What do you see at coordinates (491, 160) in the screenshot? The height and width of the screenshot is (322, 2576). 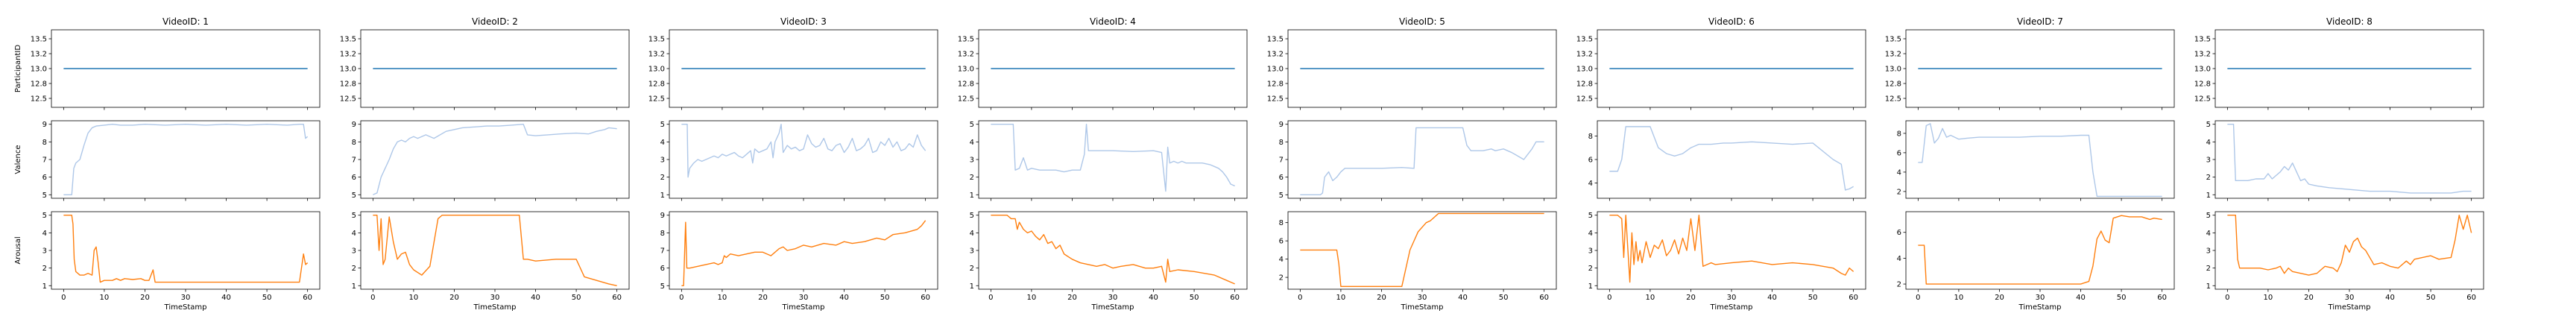 I see `subplot-r2-c2: 5 6 7 8 9` at bounding box center [491, 160].